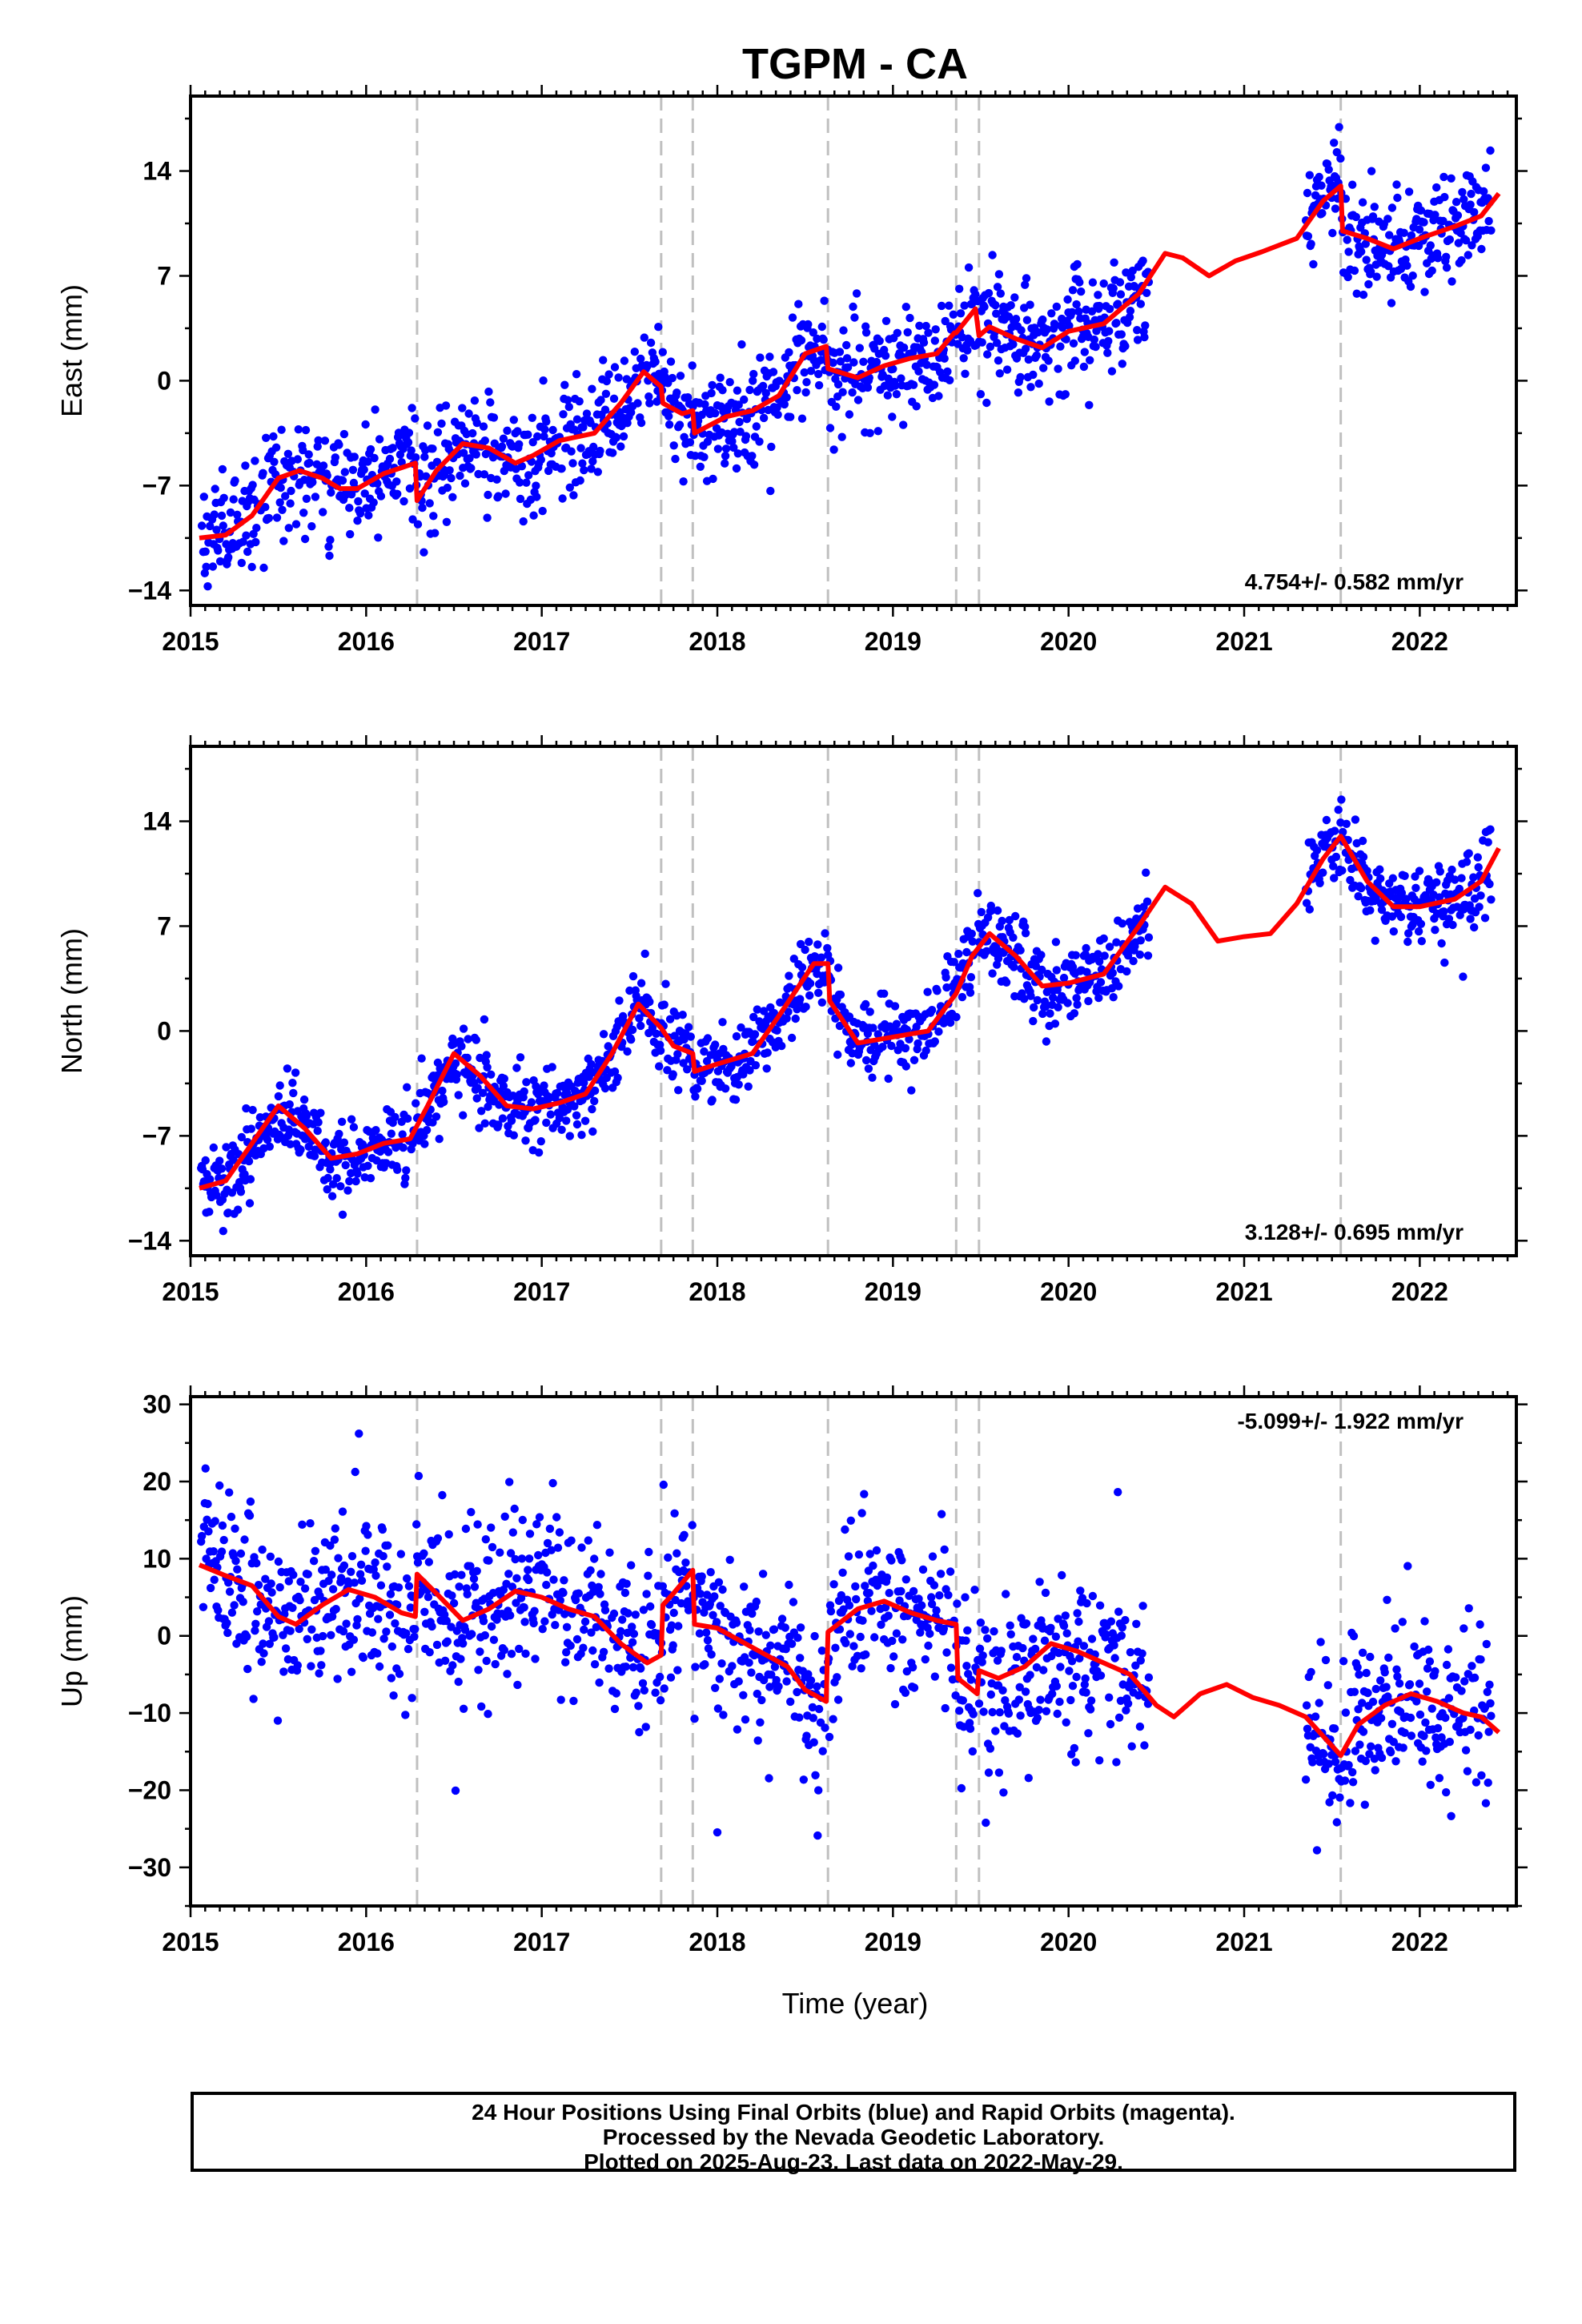 The height and width of the screenshot is (2324, 1582). What do you see at coordinates (893, 1291) in the screenshot?
I see `north-x-tick-label: 2019` at bounding box center [893, 1291].